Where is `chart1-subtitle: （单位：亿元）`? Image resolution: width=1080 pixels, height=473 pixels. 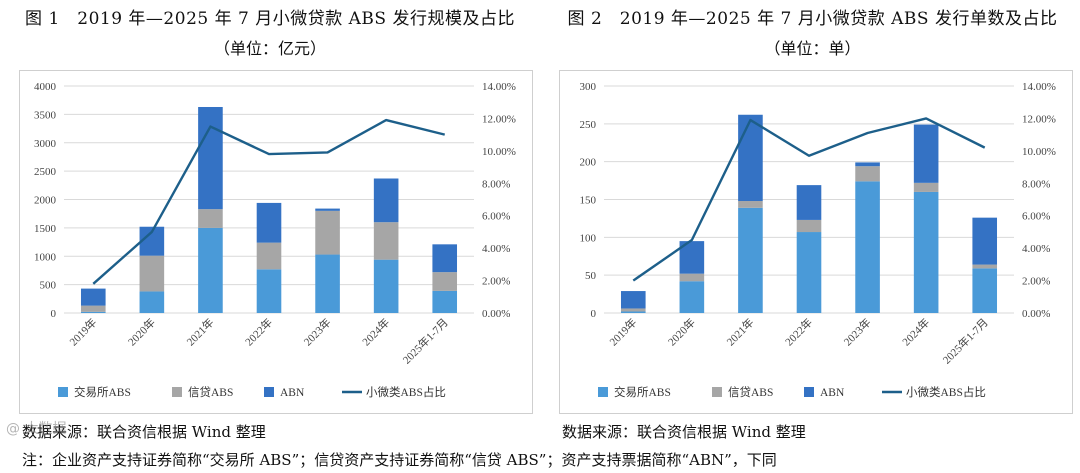
chart1-subtitle: （单位：亿元） is located at coordinates (269, 48).